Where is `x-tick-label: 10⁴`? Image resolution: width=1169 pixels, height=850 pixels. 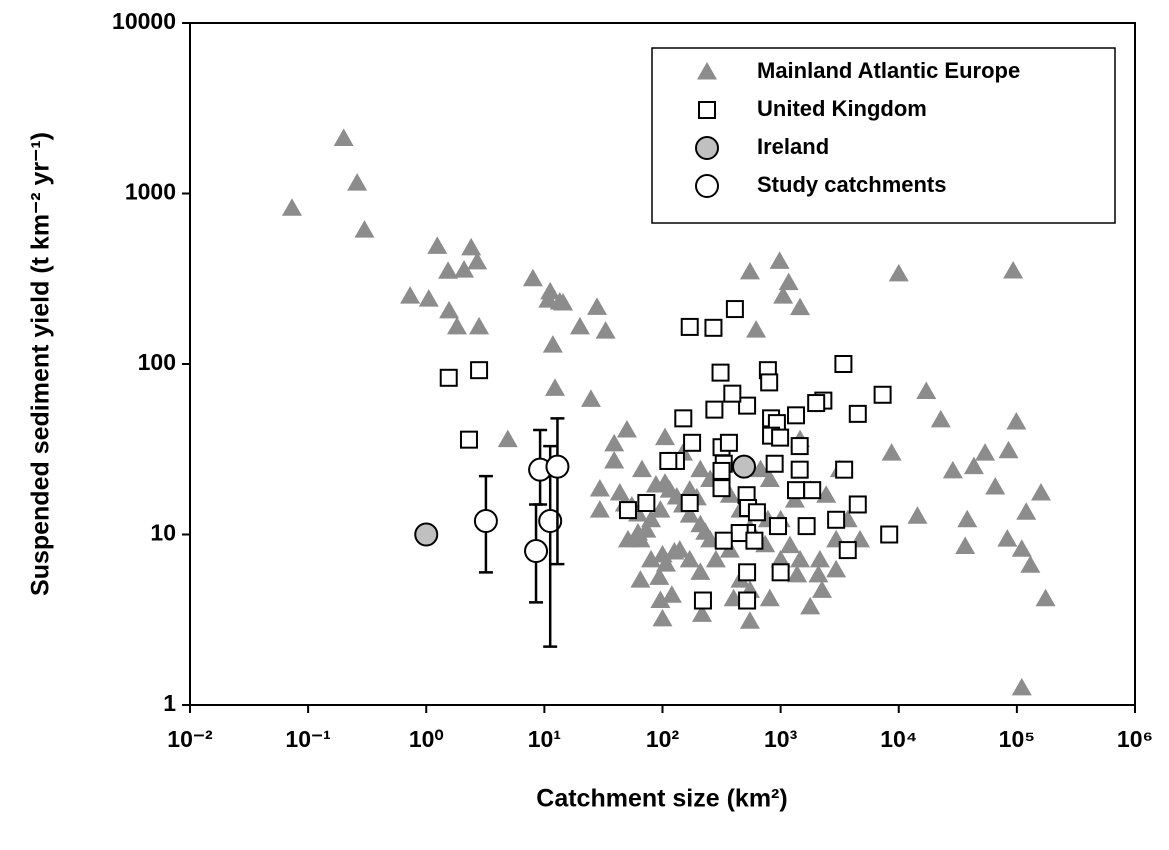 x-tick-label: 10⁴ is located at coordinates (898, 739).